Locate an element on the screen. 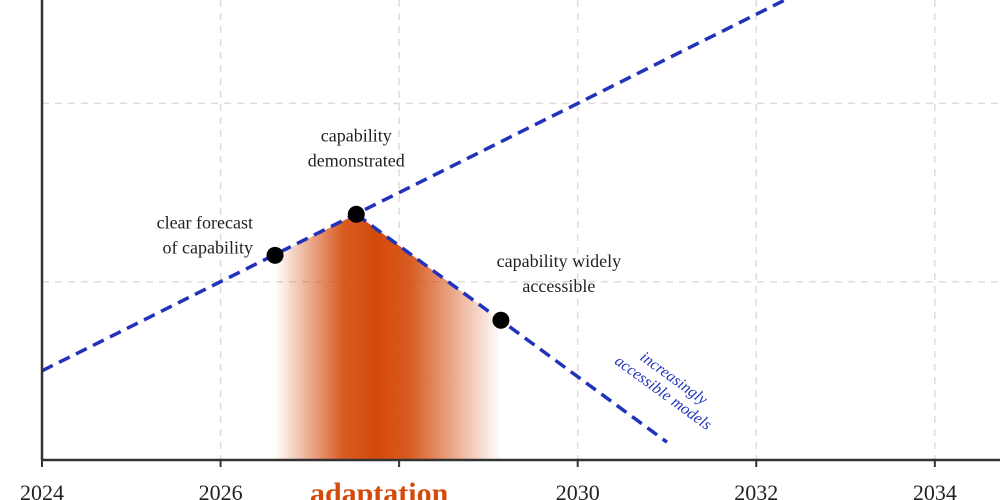  point-label: capability is located at coordinates (356, 135).